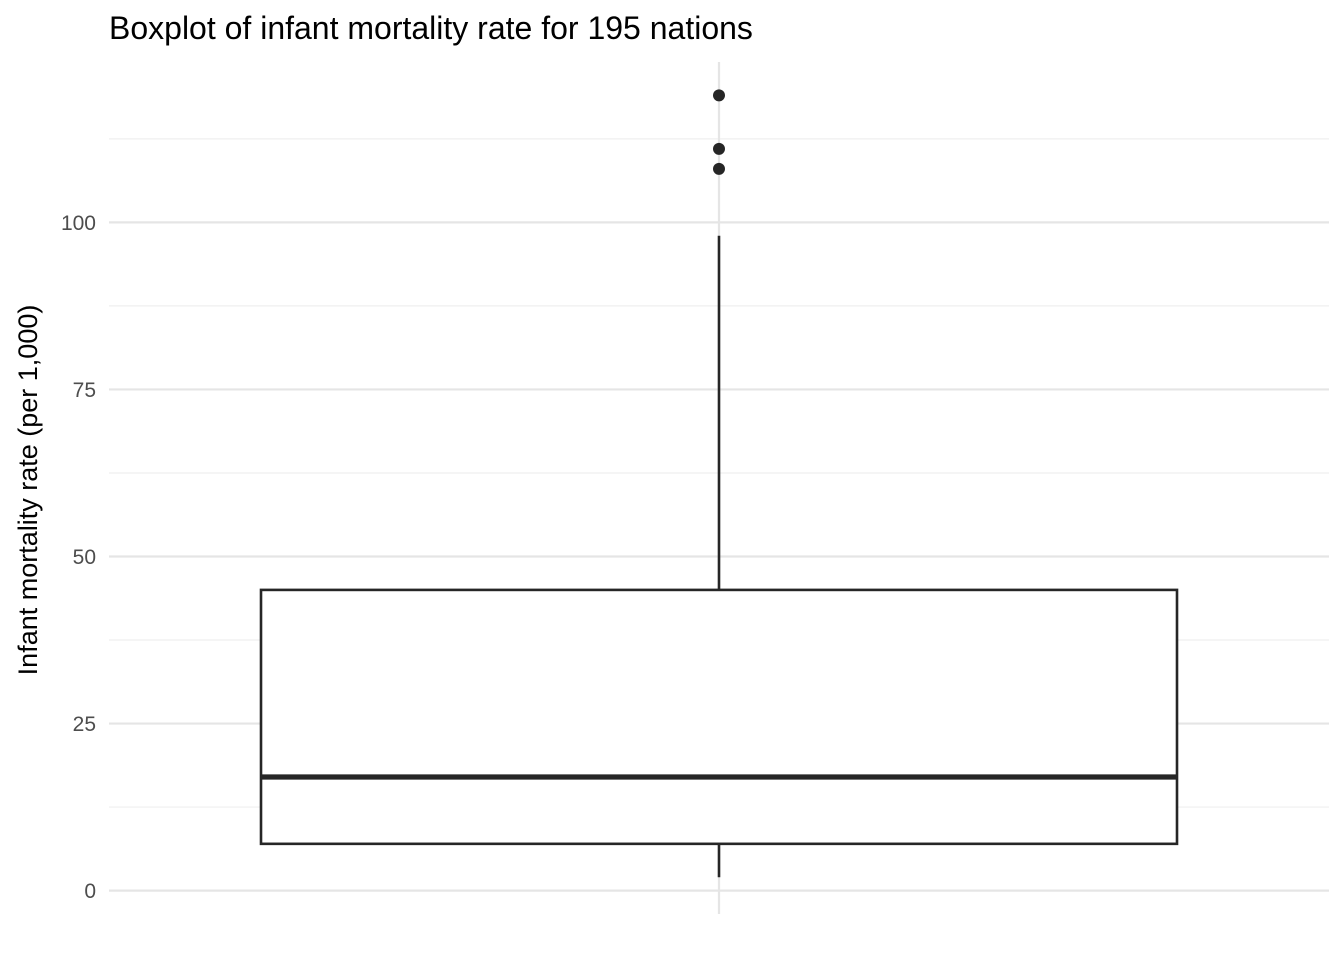  What do you see at coordinates (719, 132) in the screenshot?
I see `outlier-points` at bounding box center [719, 132].